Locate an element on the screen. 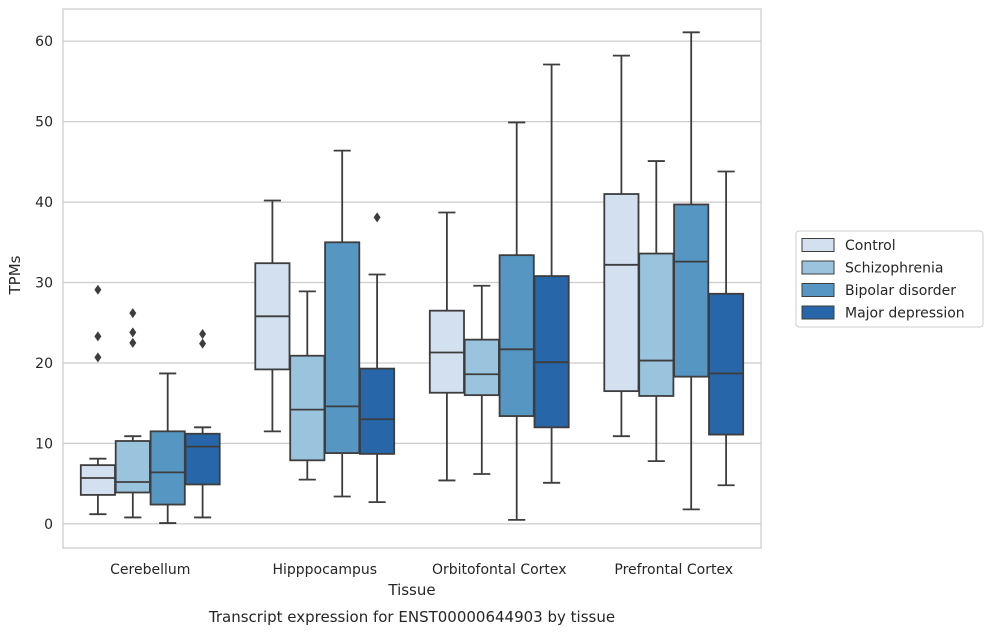  x-tick-label: Hipppocampus is located at coordinates (324, 570).